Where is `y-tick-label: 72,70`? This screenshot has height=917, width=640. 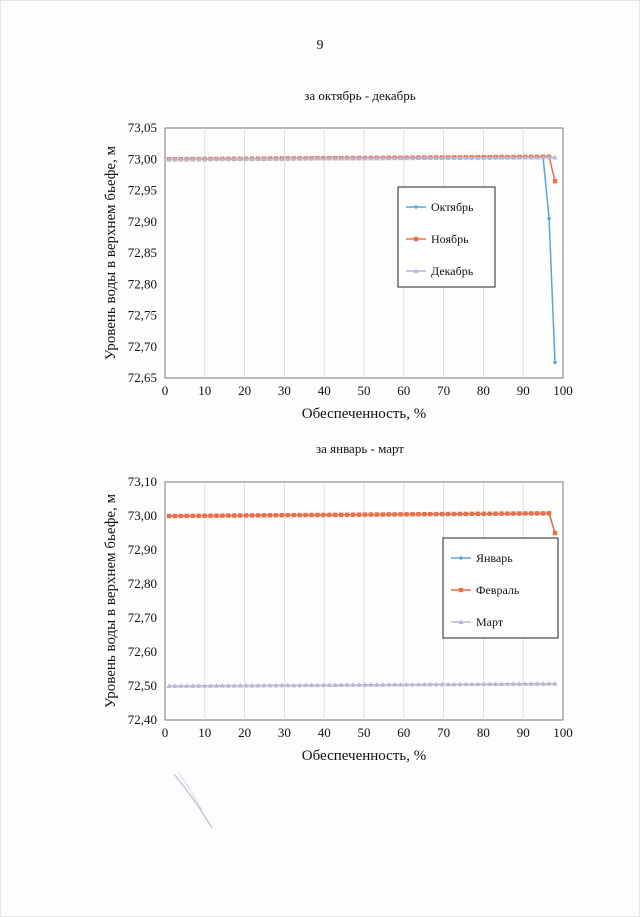
y-tick-label: 72,70 is located at coordinates (142, 346).